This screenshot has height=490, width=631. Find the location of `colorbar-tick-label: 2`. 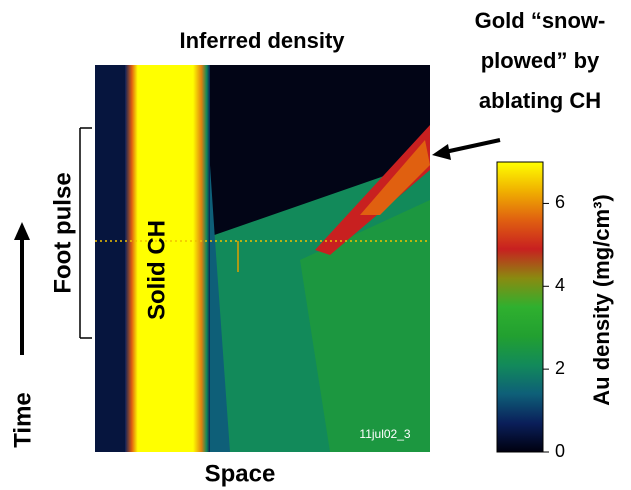

colorbar-tick-label: 2 is located at coordinates (560, 368).